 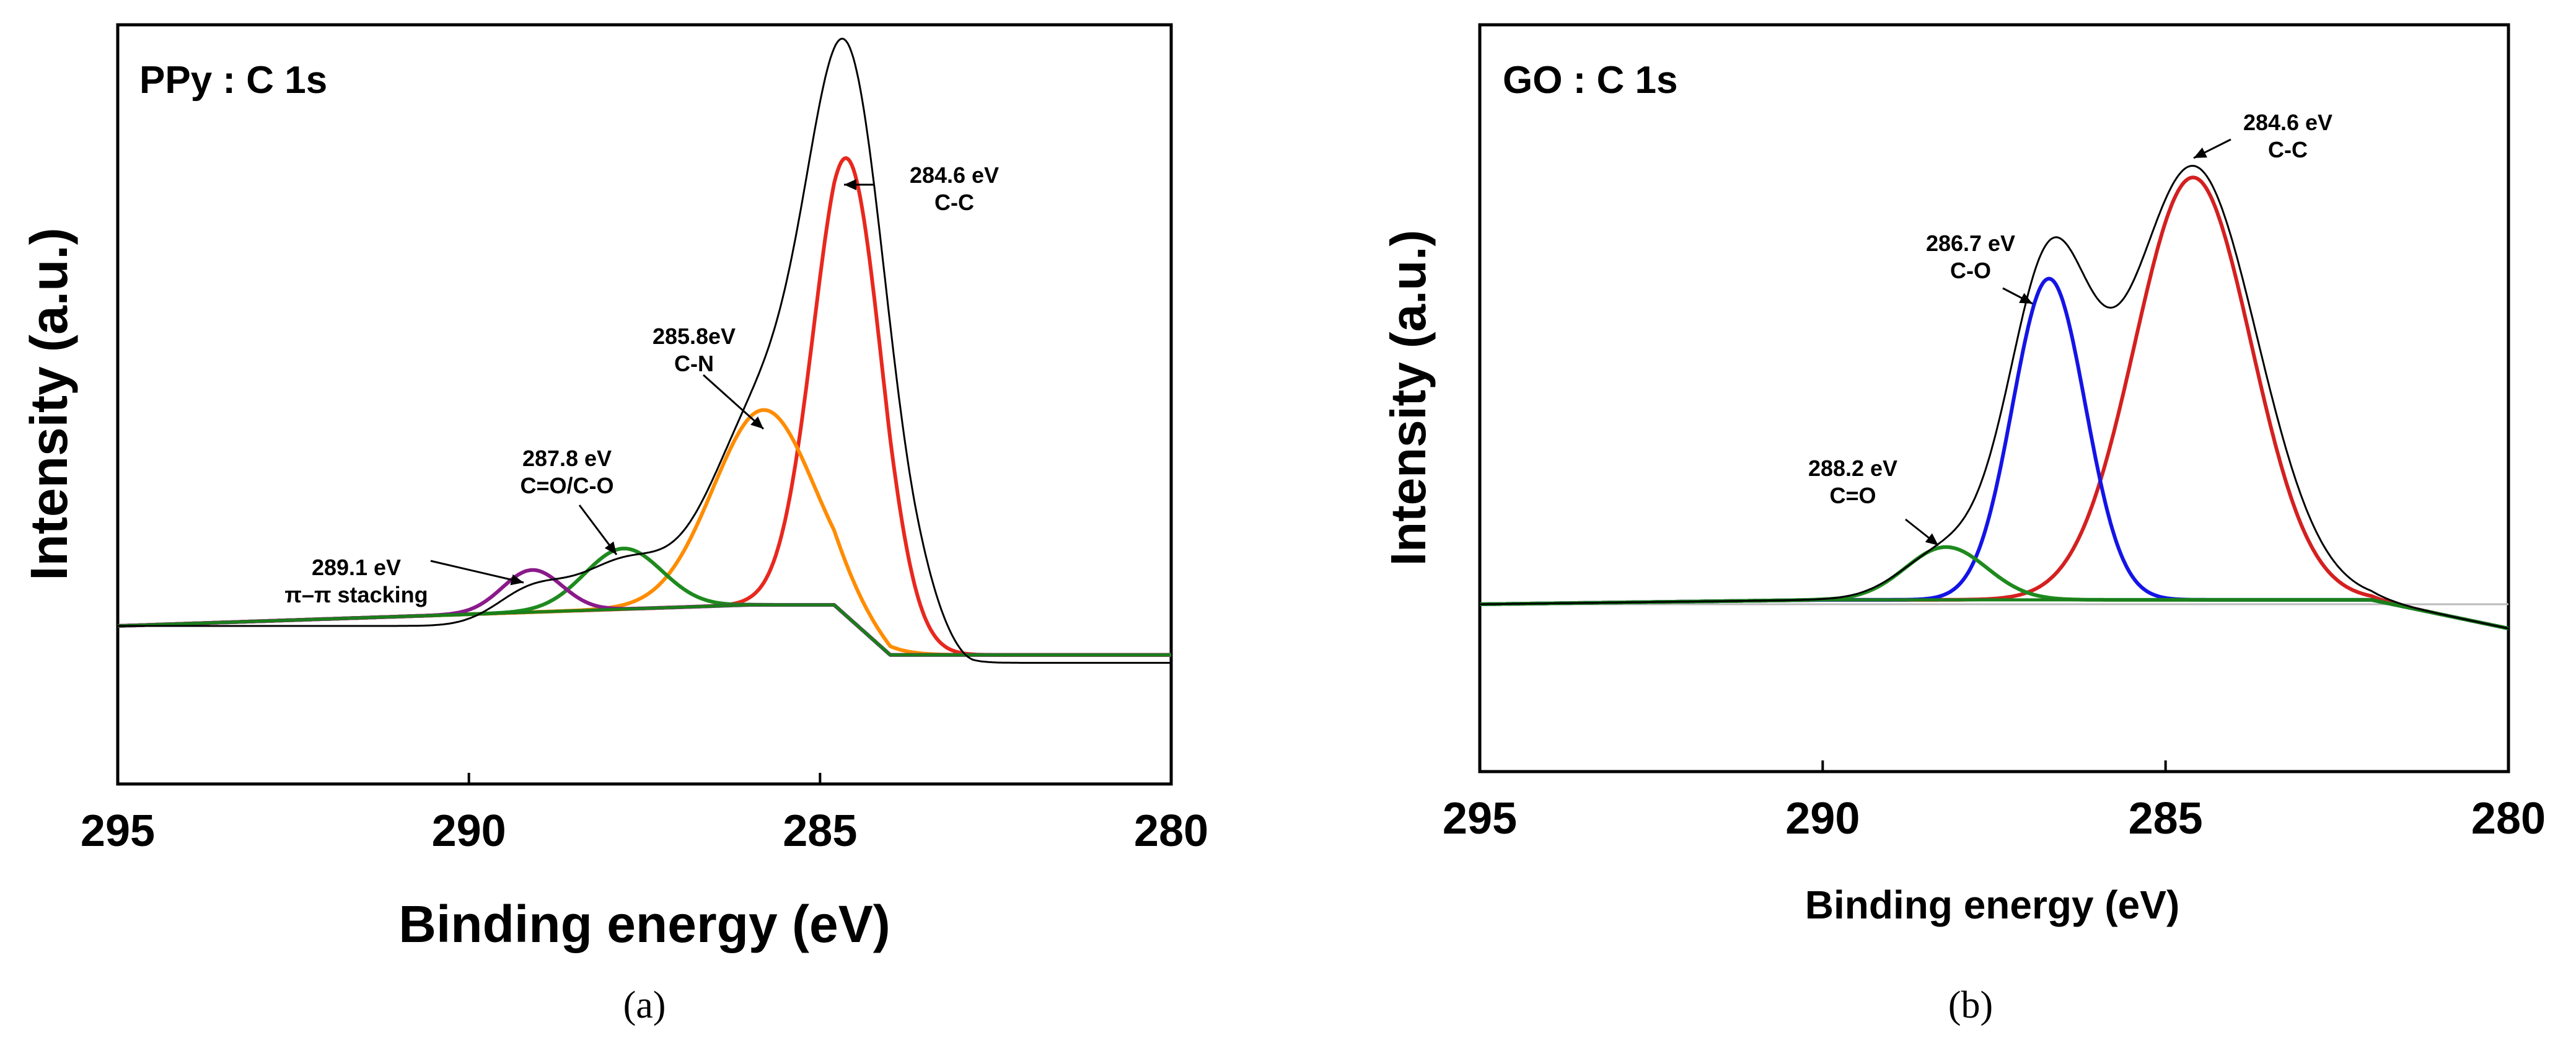 I want to click on peak-annotation-label: 289.1 eV, so click(x=357, y=567).